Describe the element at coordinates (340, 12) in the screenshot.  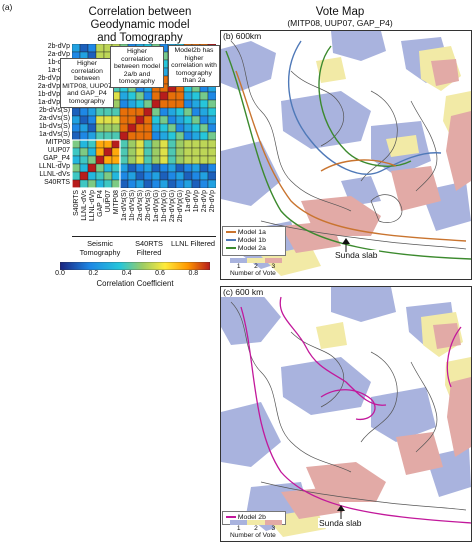
I see `vote-map-title: Vote Map` at that location.